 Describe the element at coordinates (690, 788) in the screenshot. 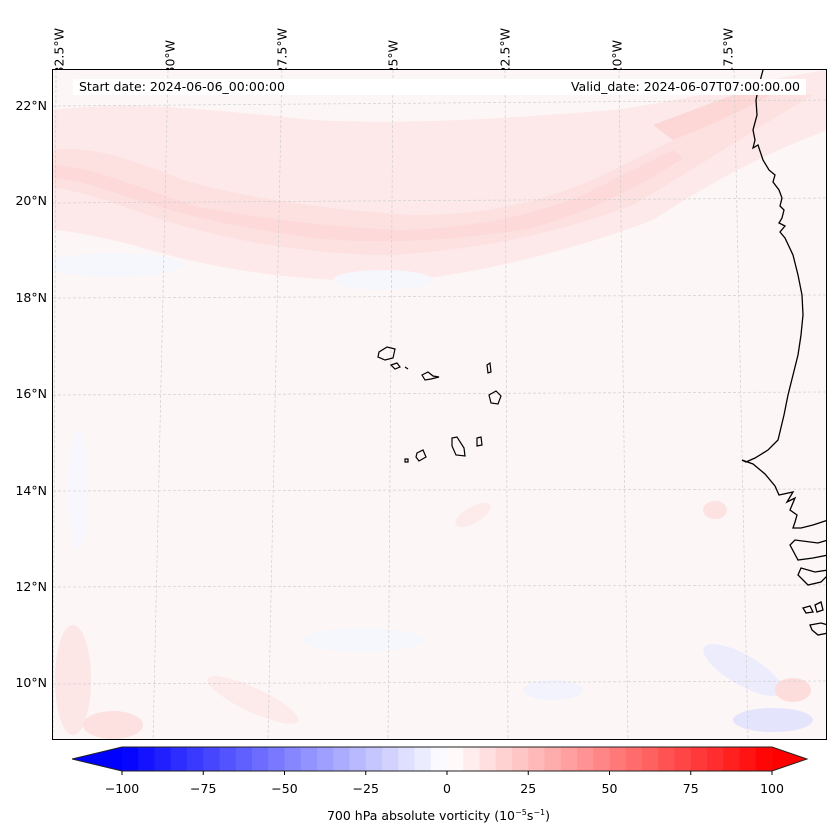

I see `colorbar-tick-label: 75` at that location.